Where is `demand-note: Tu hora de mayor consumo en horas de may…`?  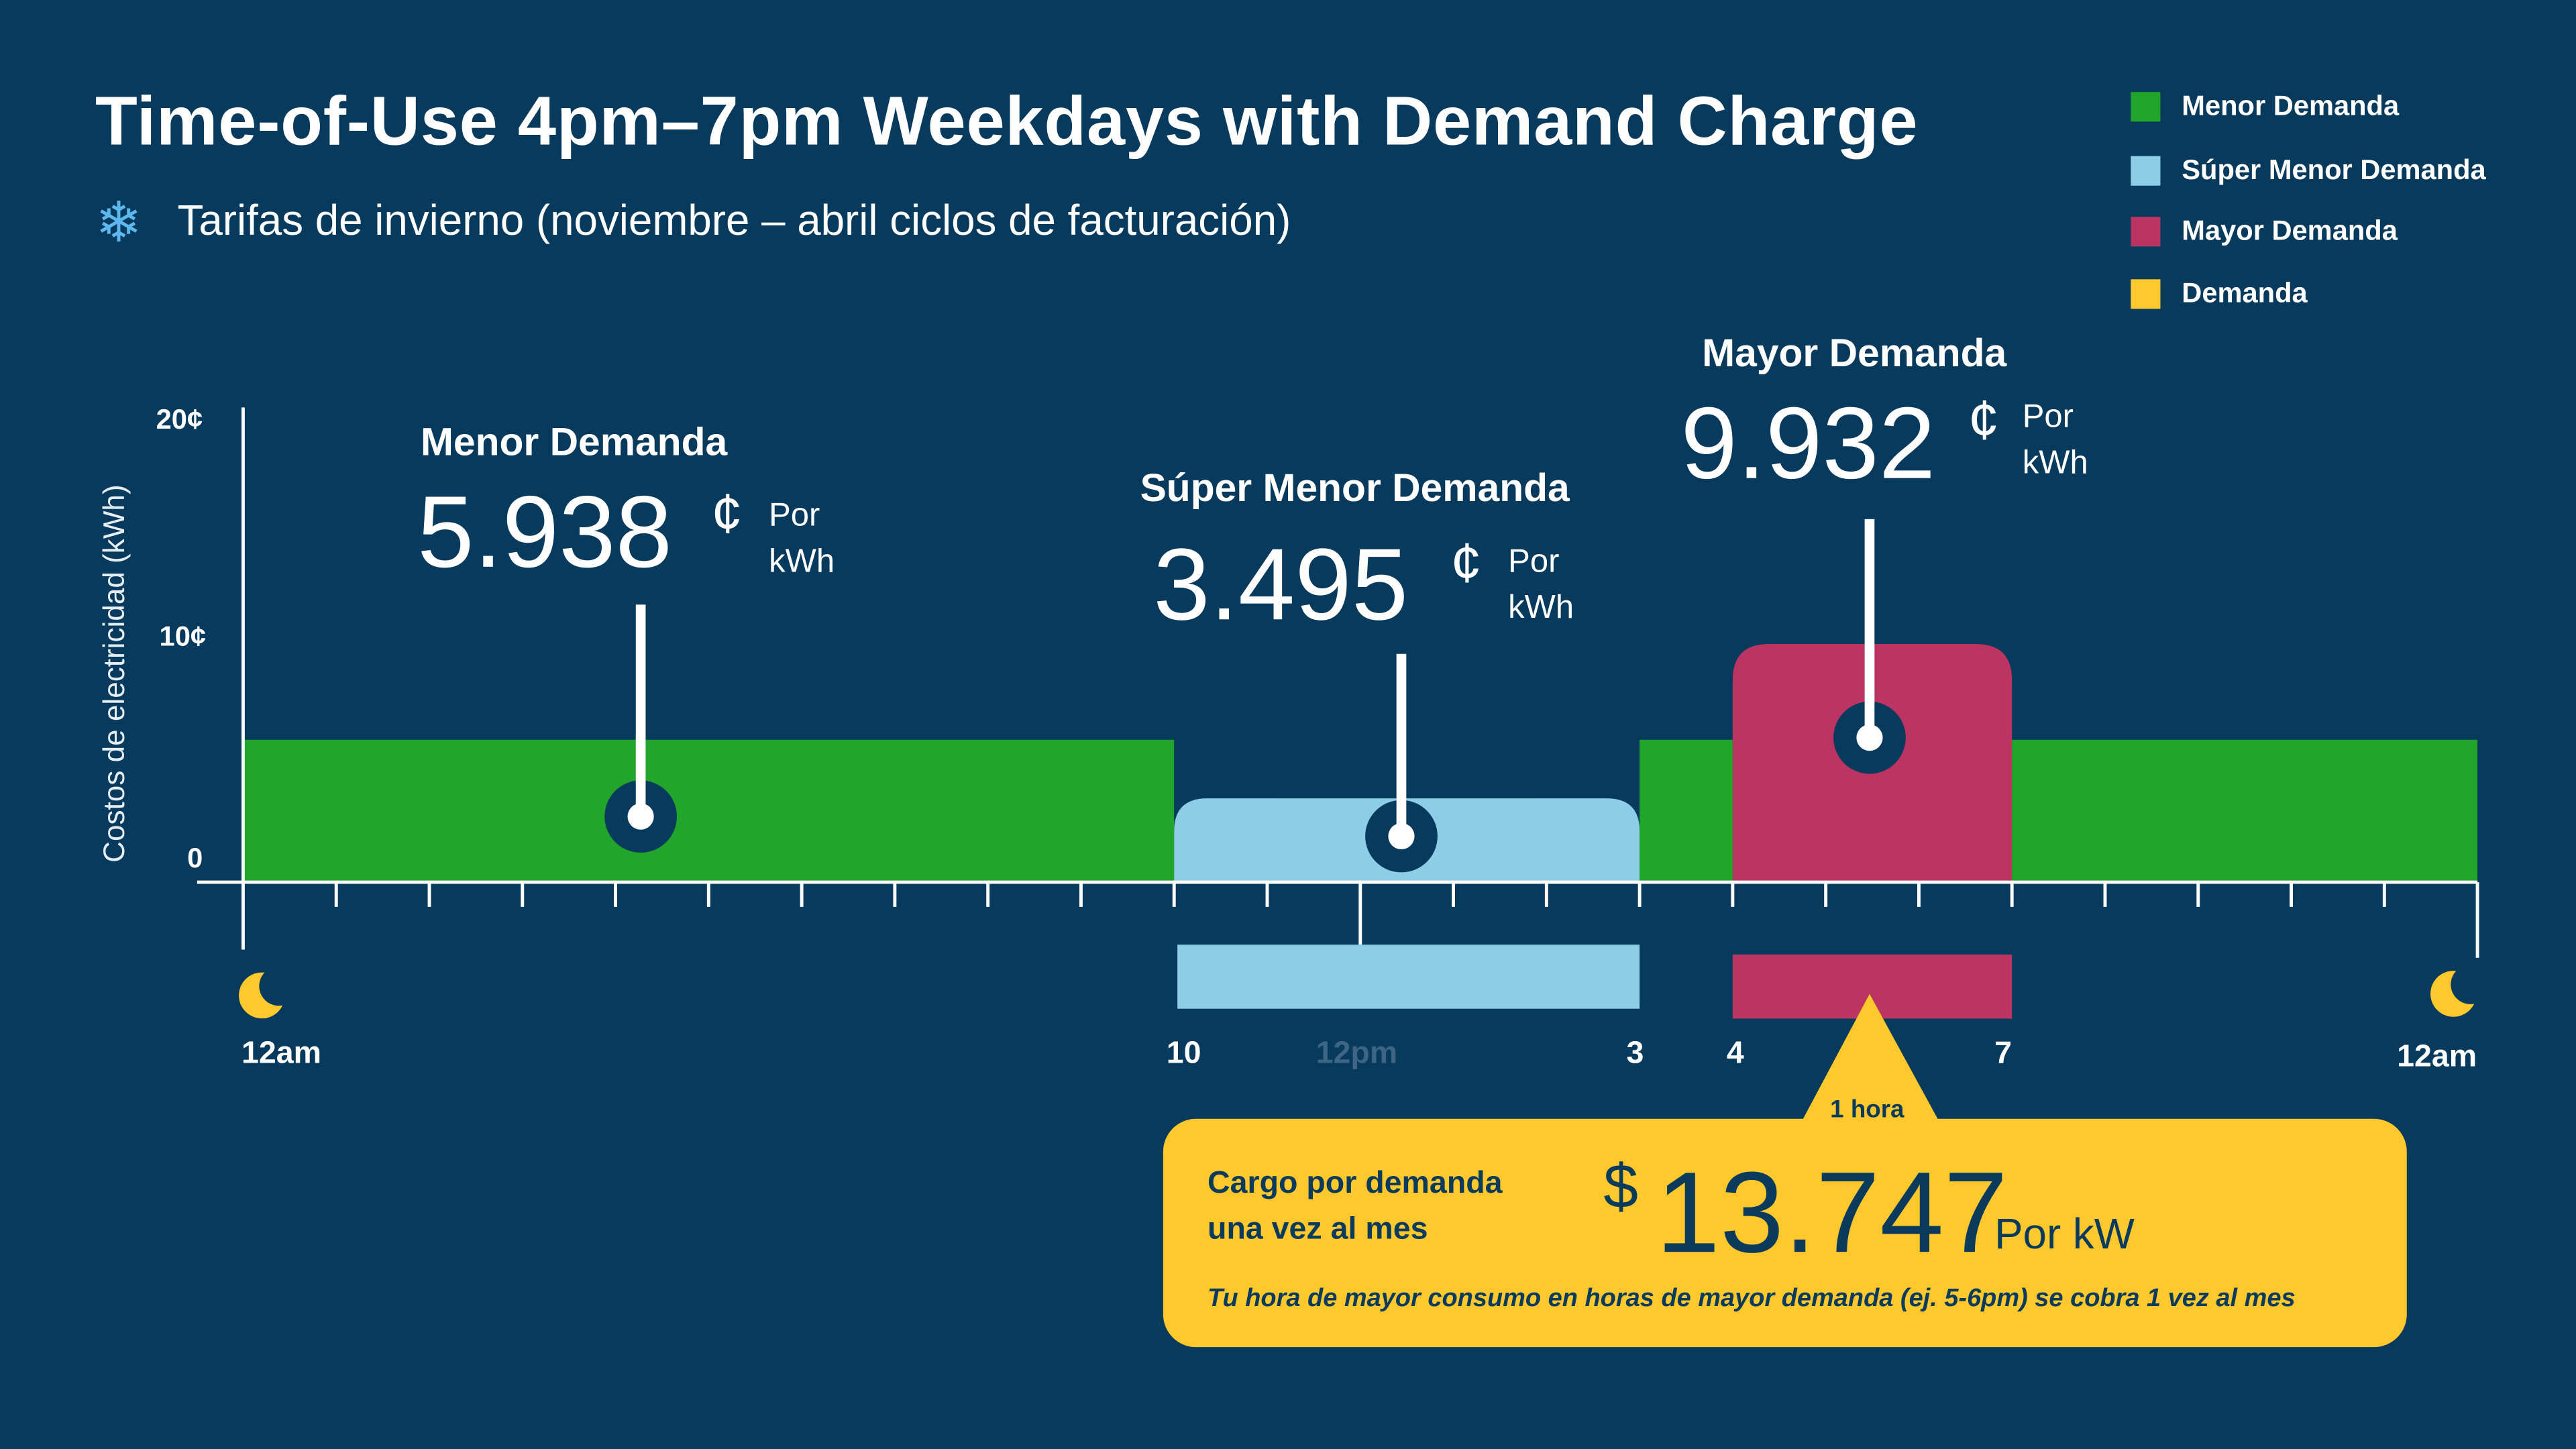 demand-note: Tu hora de mayor consumo en horas de may… is located at coordinates (1752, 1299).